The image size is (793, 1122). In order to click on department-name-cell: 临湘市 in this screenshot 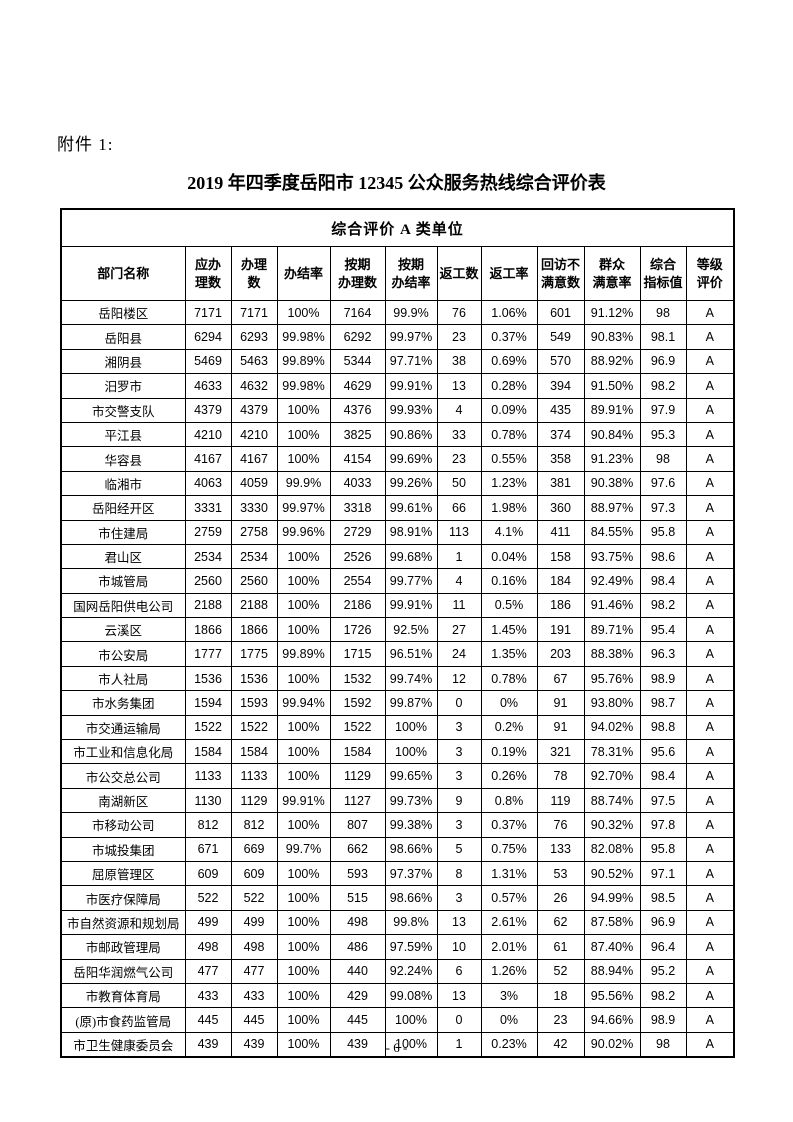, I will do `click(123, 483)`.